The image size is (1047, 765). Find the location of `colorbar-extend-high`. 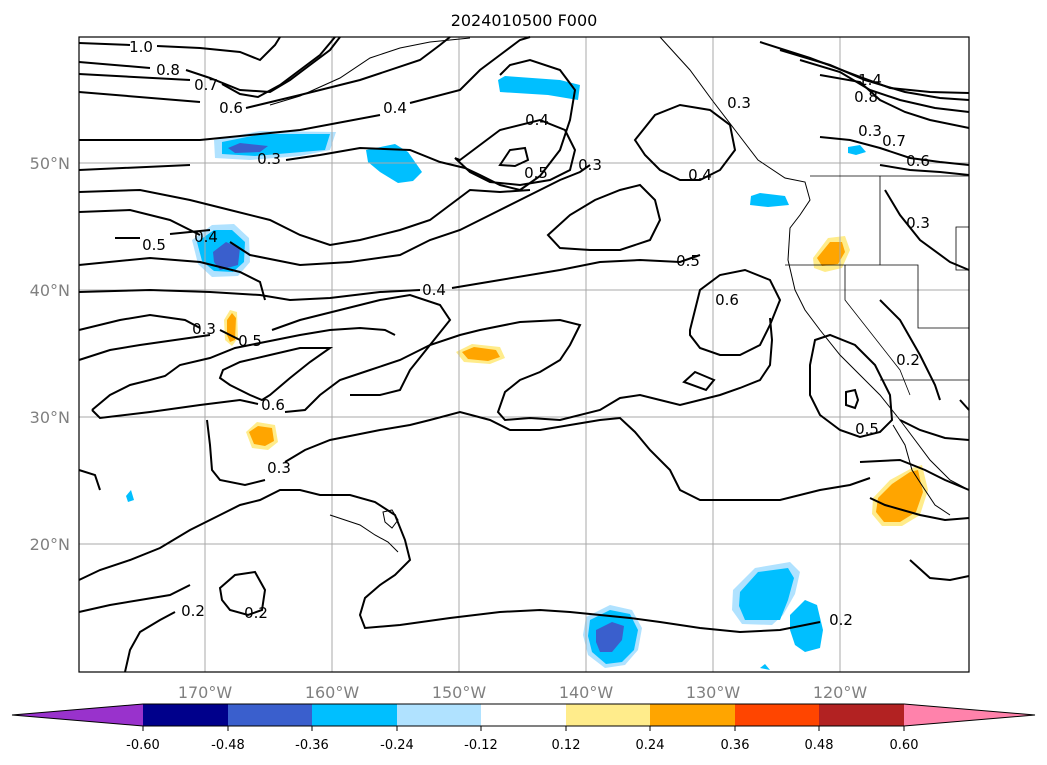

colorbar-extend-high is located at coordinates (969, 715).